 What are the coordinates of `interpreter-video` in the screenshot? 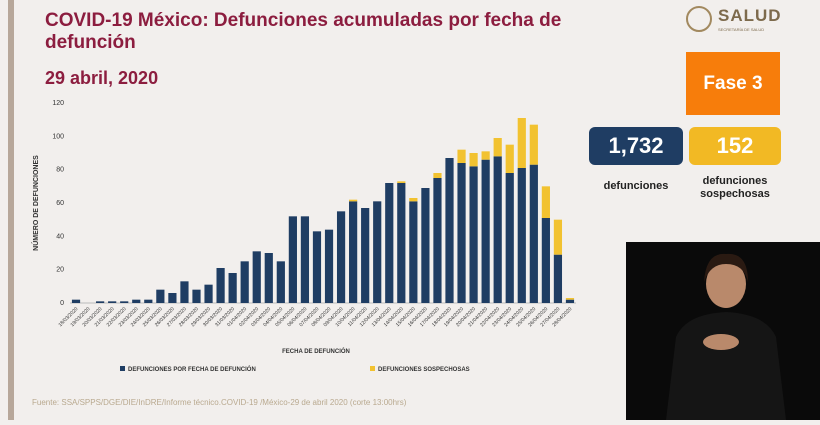 It's located at (723, 331).